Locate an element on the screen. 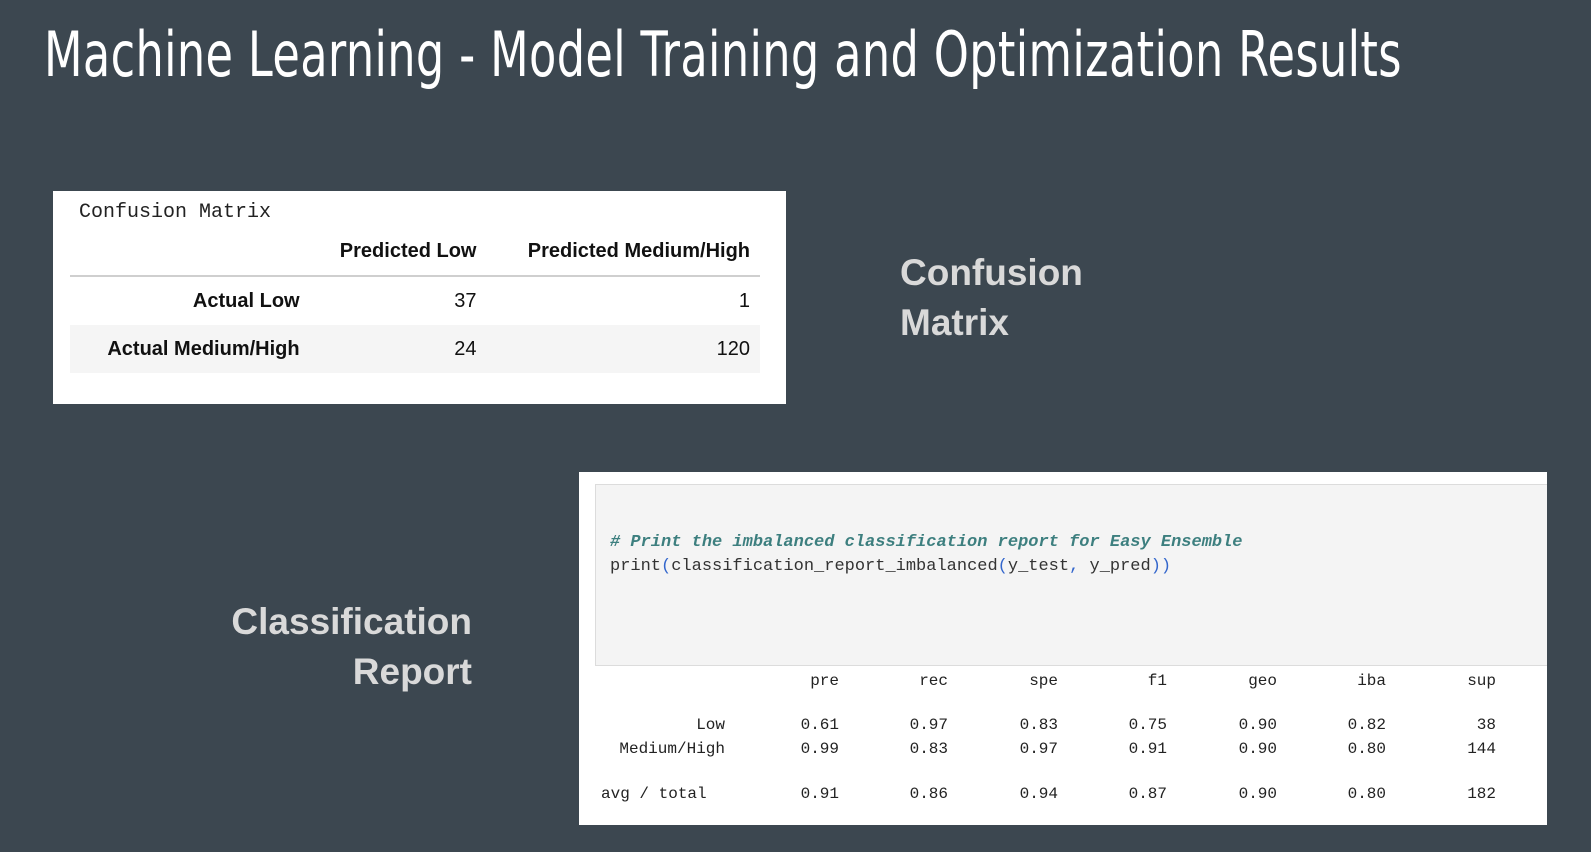  report-cell: 144 is located at coordinates (1481, 749).